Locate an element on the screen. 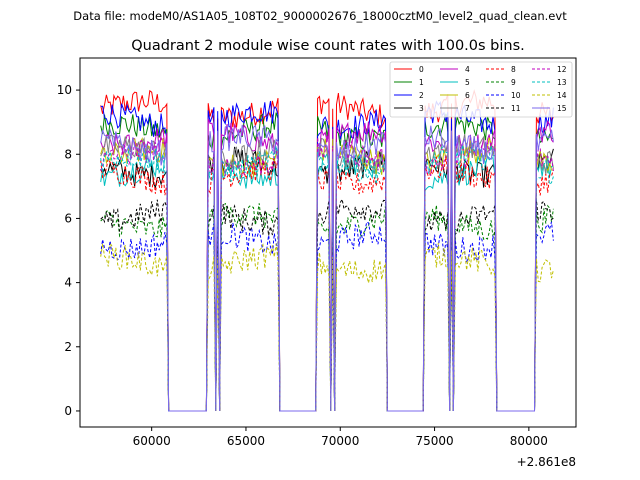 This screenshot has width=640, height=480. y-tick-label: 6 is located at coordinates (68, 218).